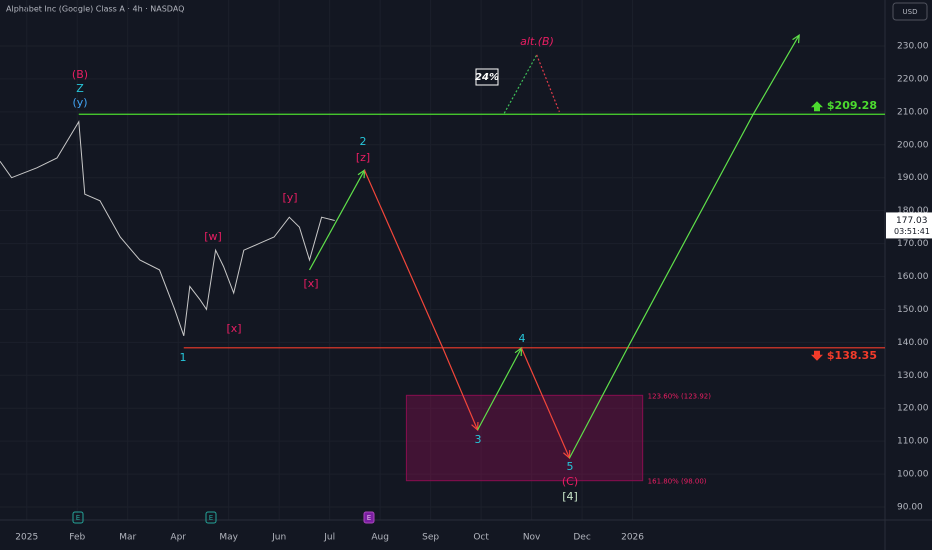 The height and width of the screenshot is (550, 932). I want to click on y-tick-label: 130.00, so click(913, 376).